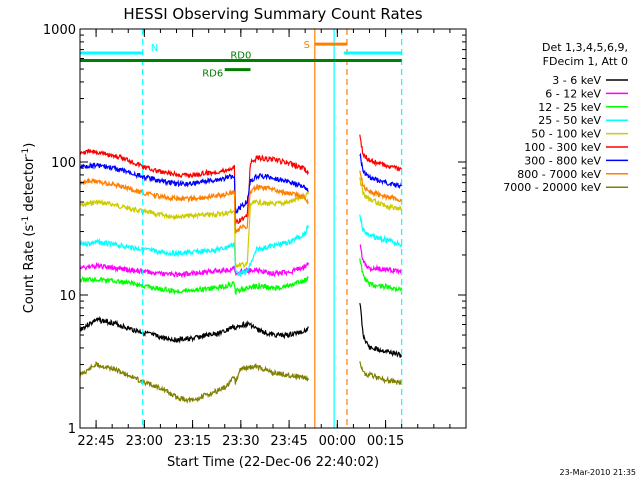 This screenshot has height=480, width=640. Describe the element at coordinates (29, 145) in the screenshot. I see `y-axis-label-end: )` at that location.